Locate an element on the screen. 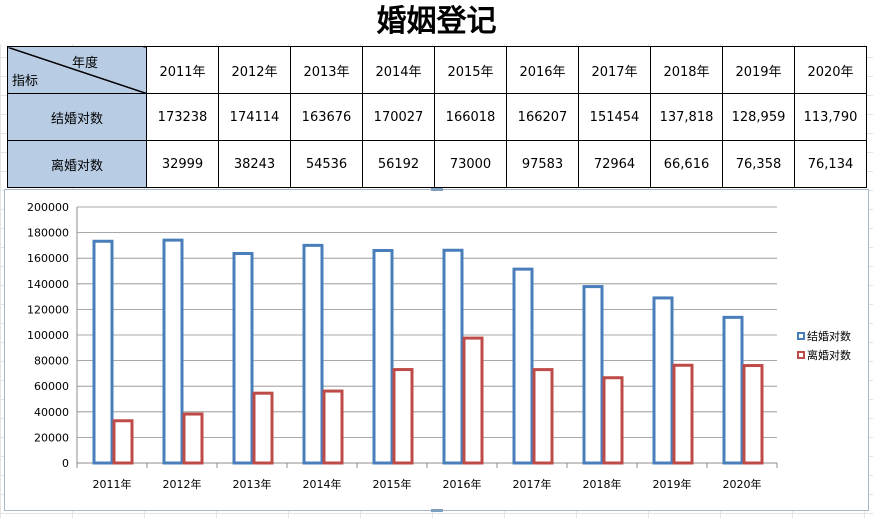 This screenshot has height=518, width=873. y-tick-label: 40000 is located at coordinates (51, 412).